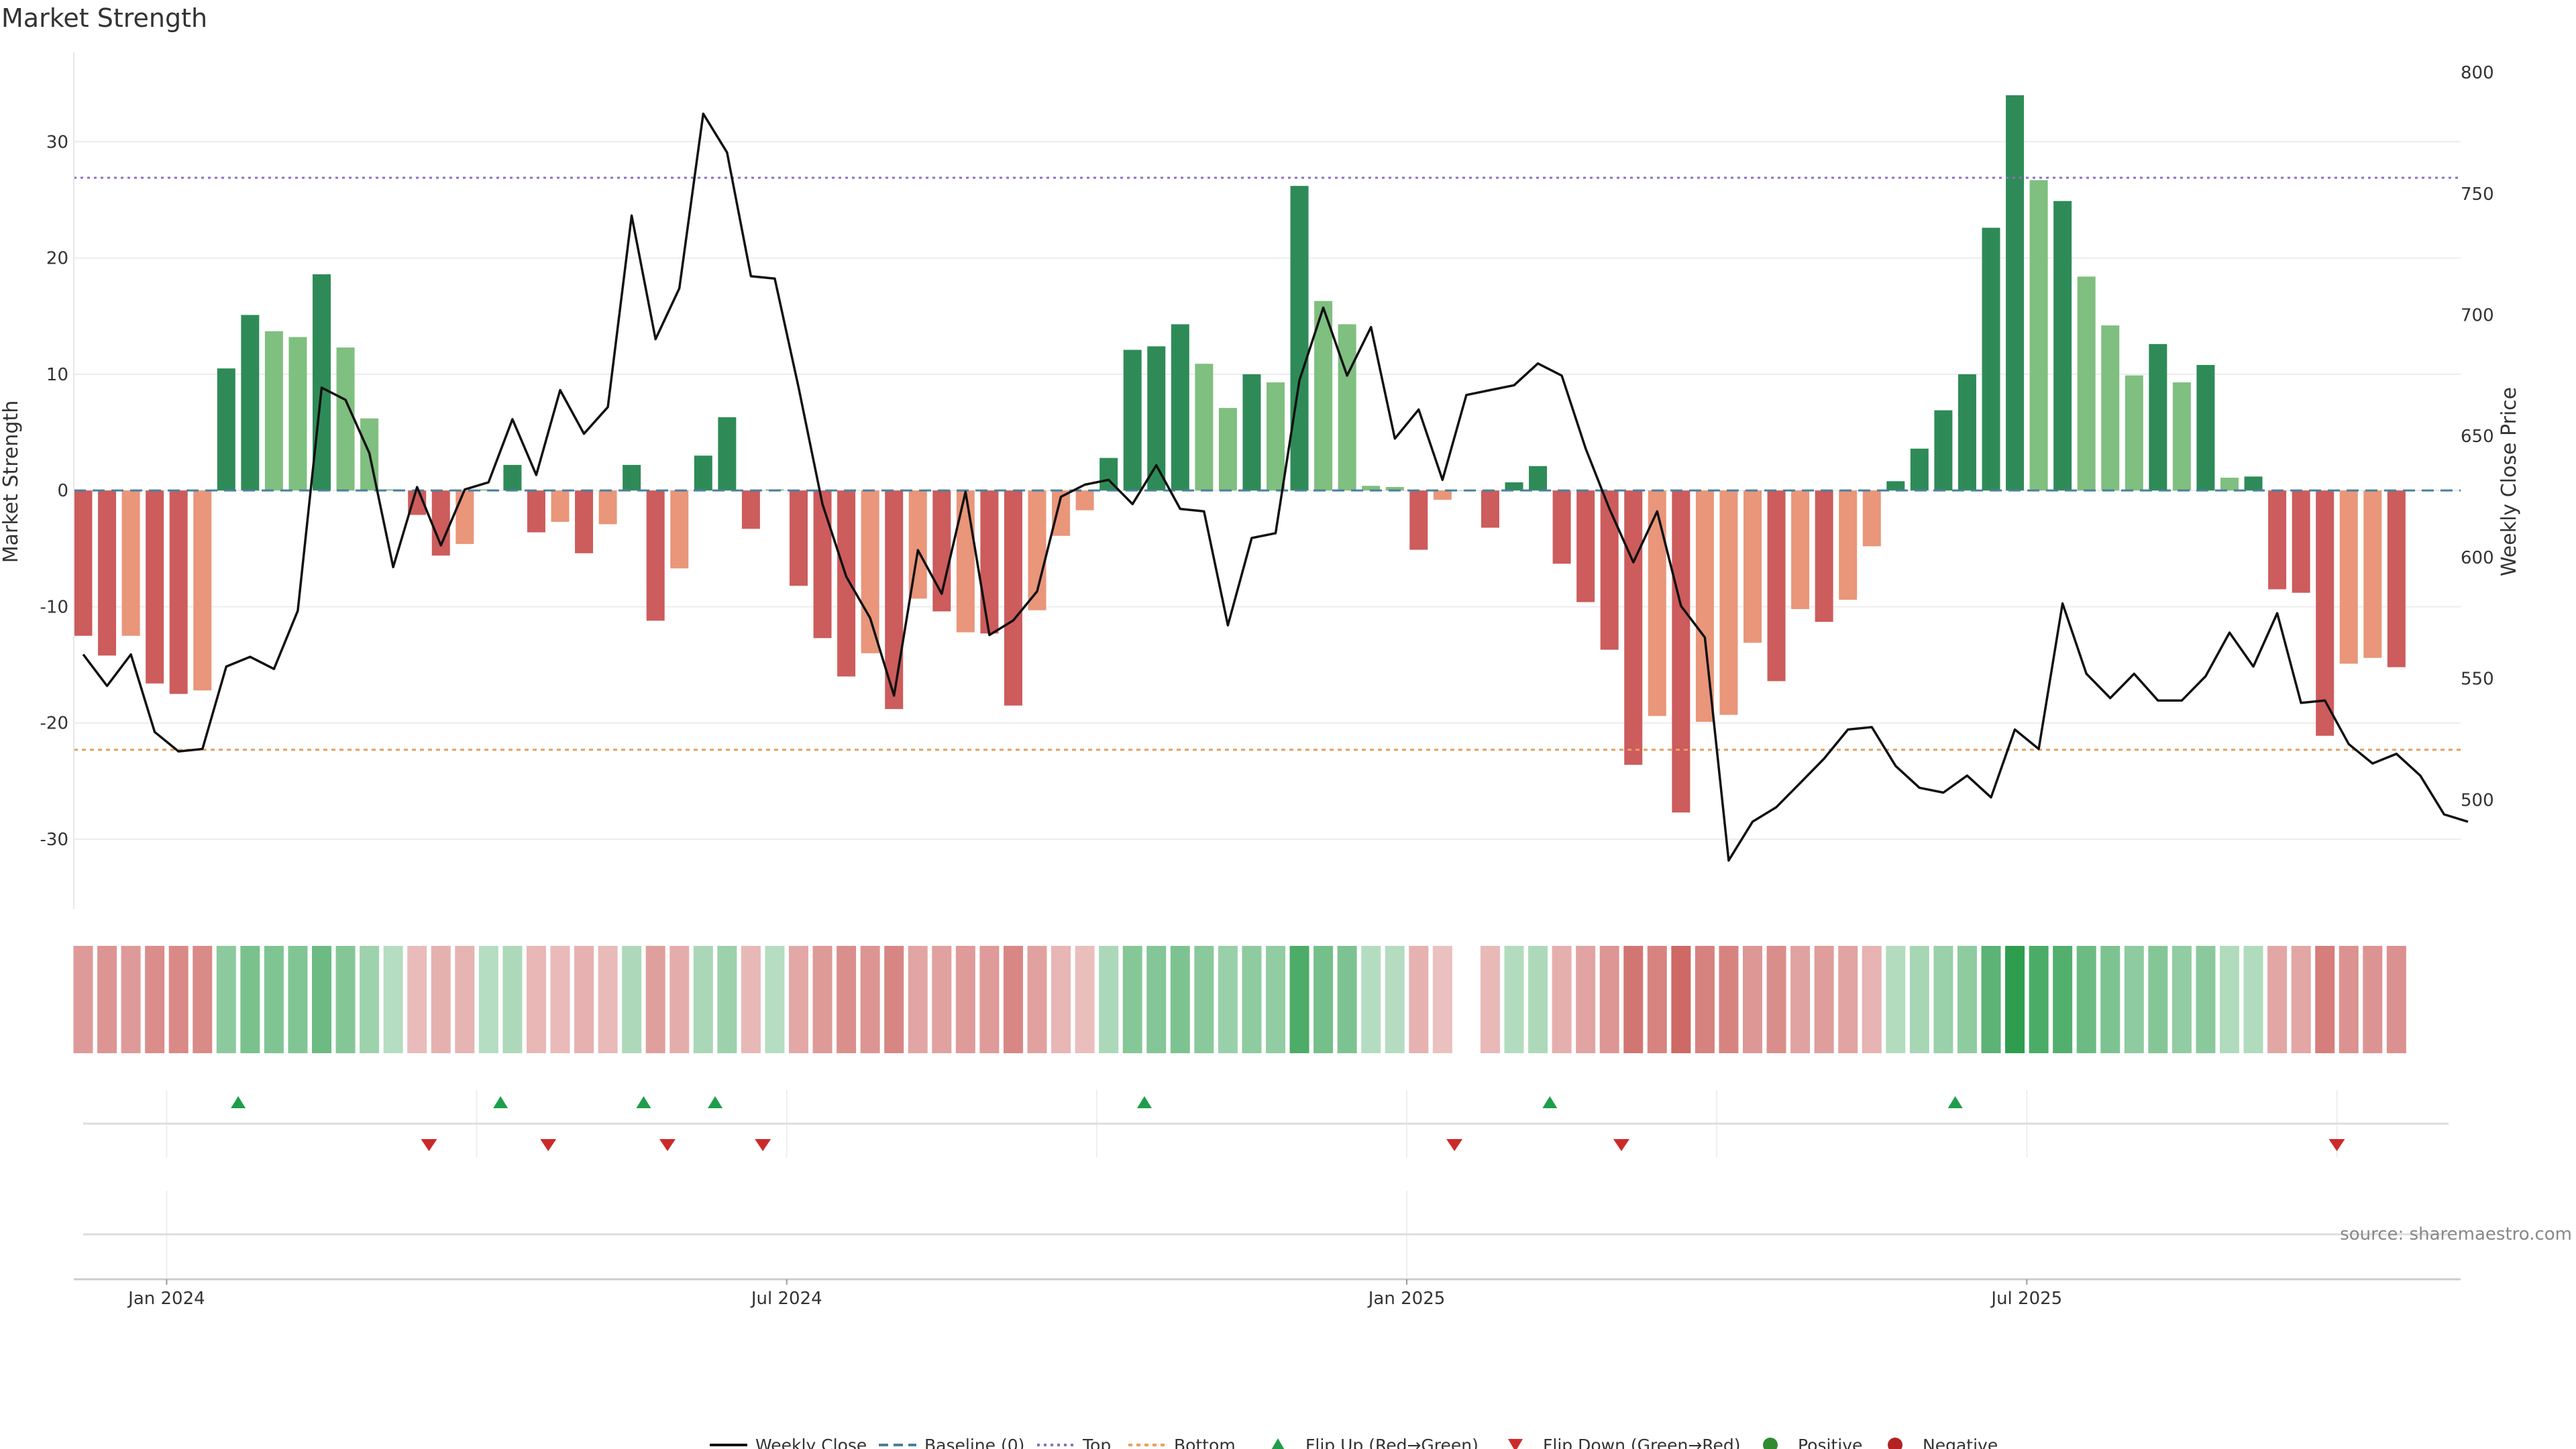 Image resolution: width=2576 pixels, height=1449 pixels. What do you see at coordinates (1770, 1443) in the screenshot?
I see `legend-swatch-dot` at bounding box center [1770, 1443].